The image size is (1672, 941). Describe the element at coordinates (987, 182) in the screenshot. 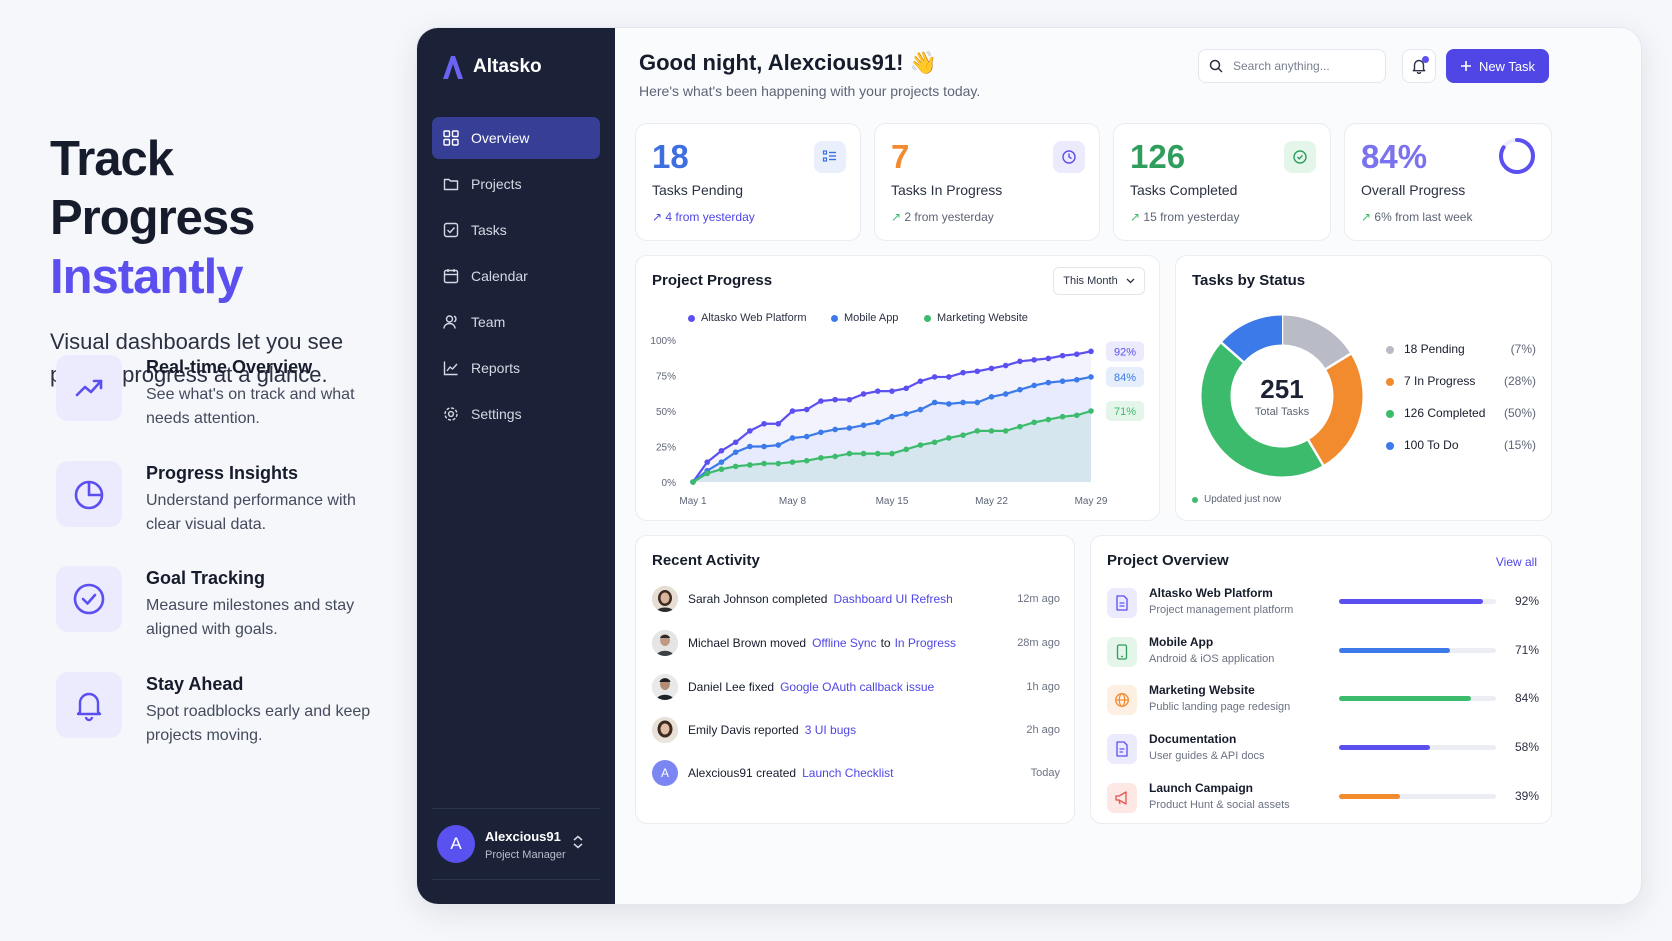

I see `stat-card-in-progress: 7 Tasks In Progress ↗ 2 from yesterday` at that location.